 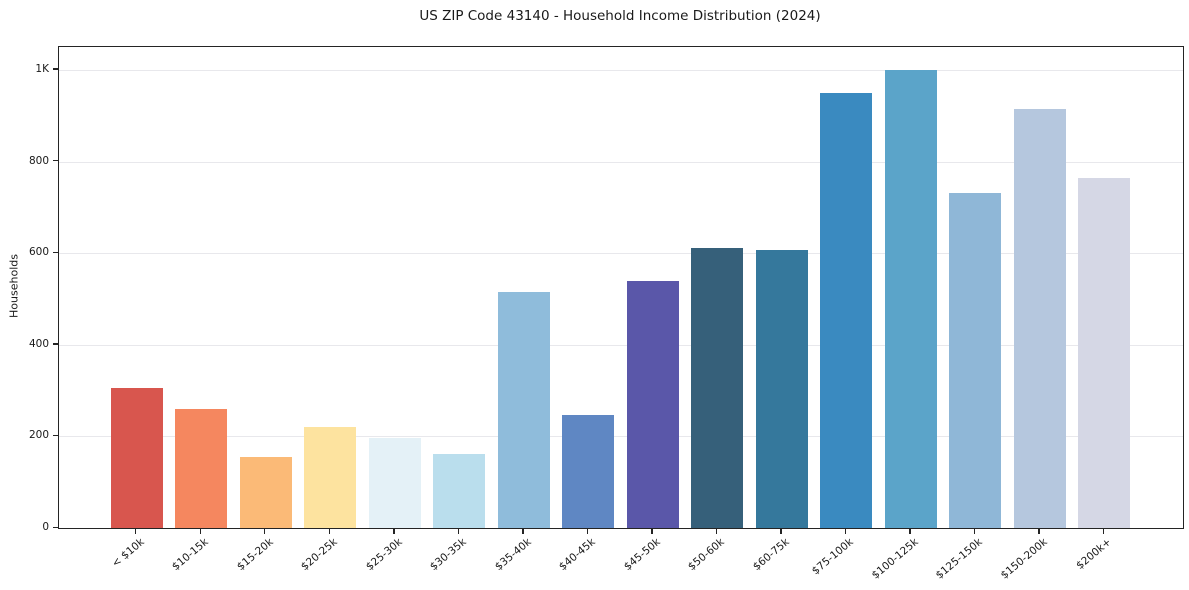 What do you see at coordinates (846, 310) in the screenshot?
I see `bar-$75-100k` at bounding box center [846, 310].